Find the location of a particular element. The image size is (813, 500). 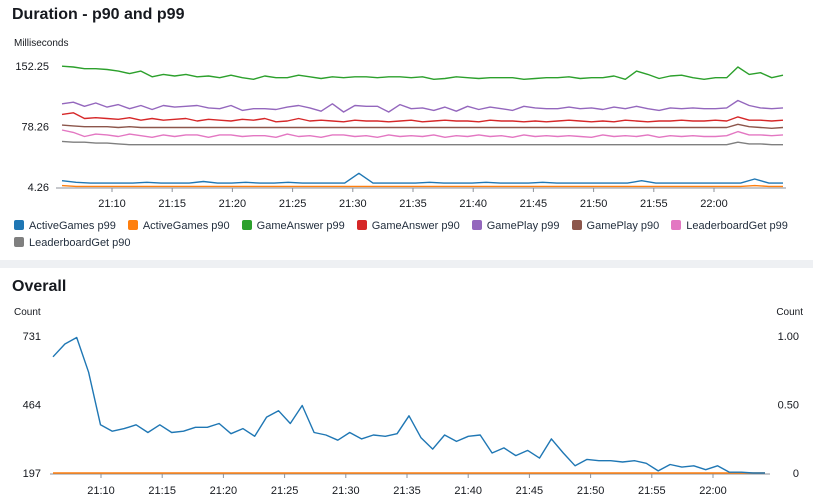

legend-label: GameAnswer p99 is located at coordinates (300, 226).